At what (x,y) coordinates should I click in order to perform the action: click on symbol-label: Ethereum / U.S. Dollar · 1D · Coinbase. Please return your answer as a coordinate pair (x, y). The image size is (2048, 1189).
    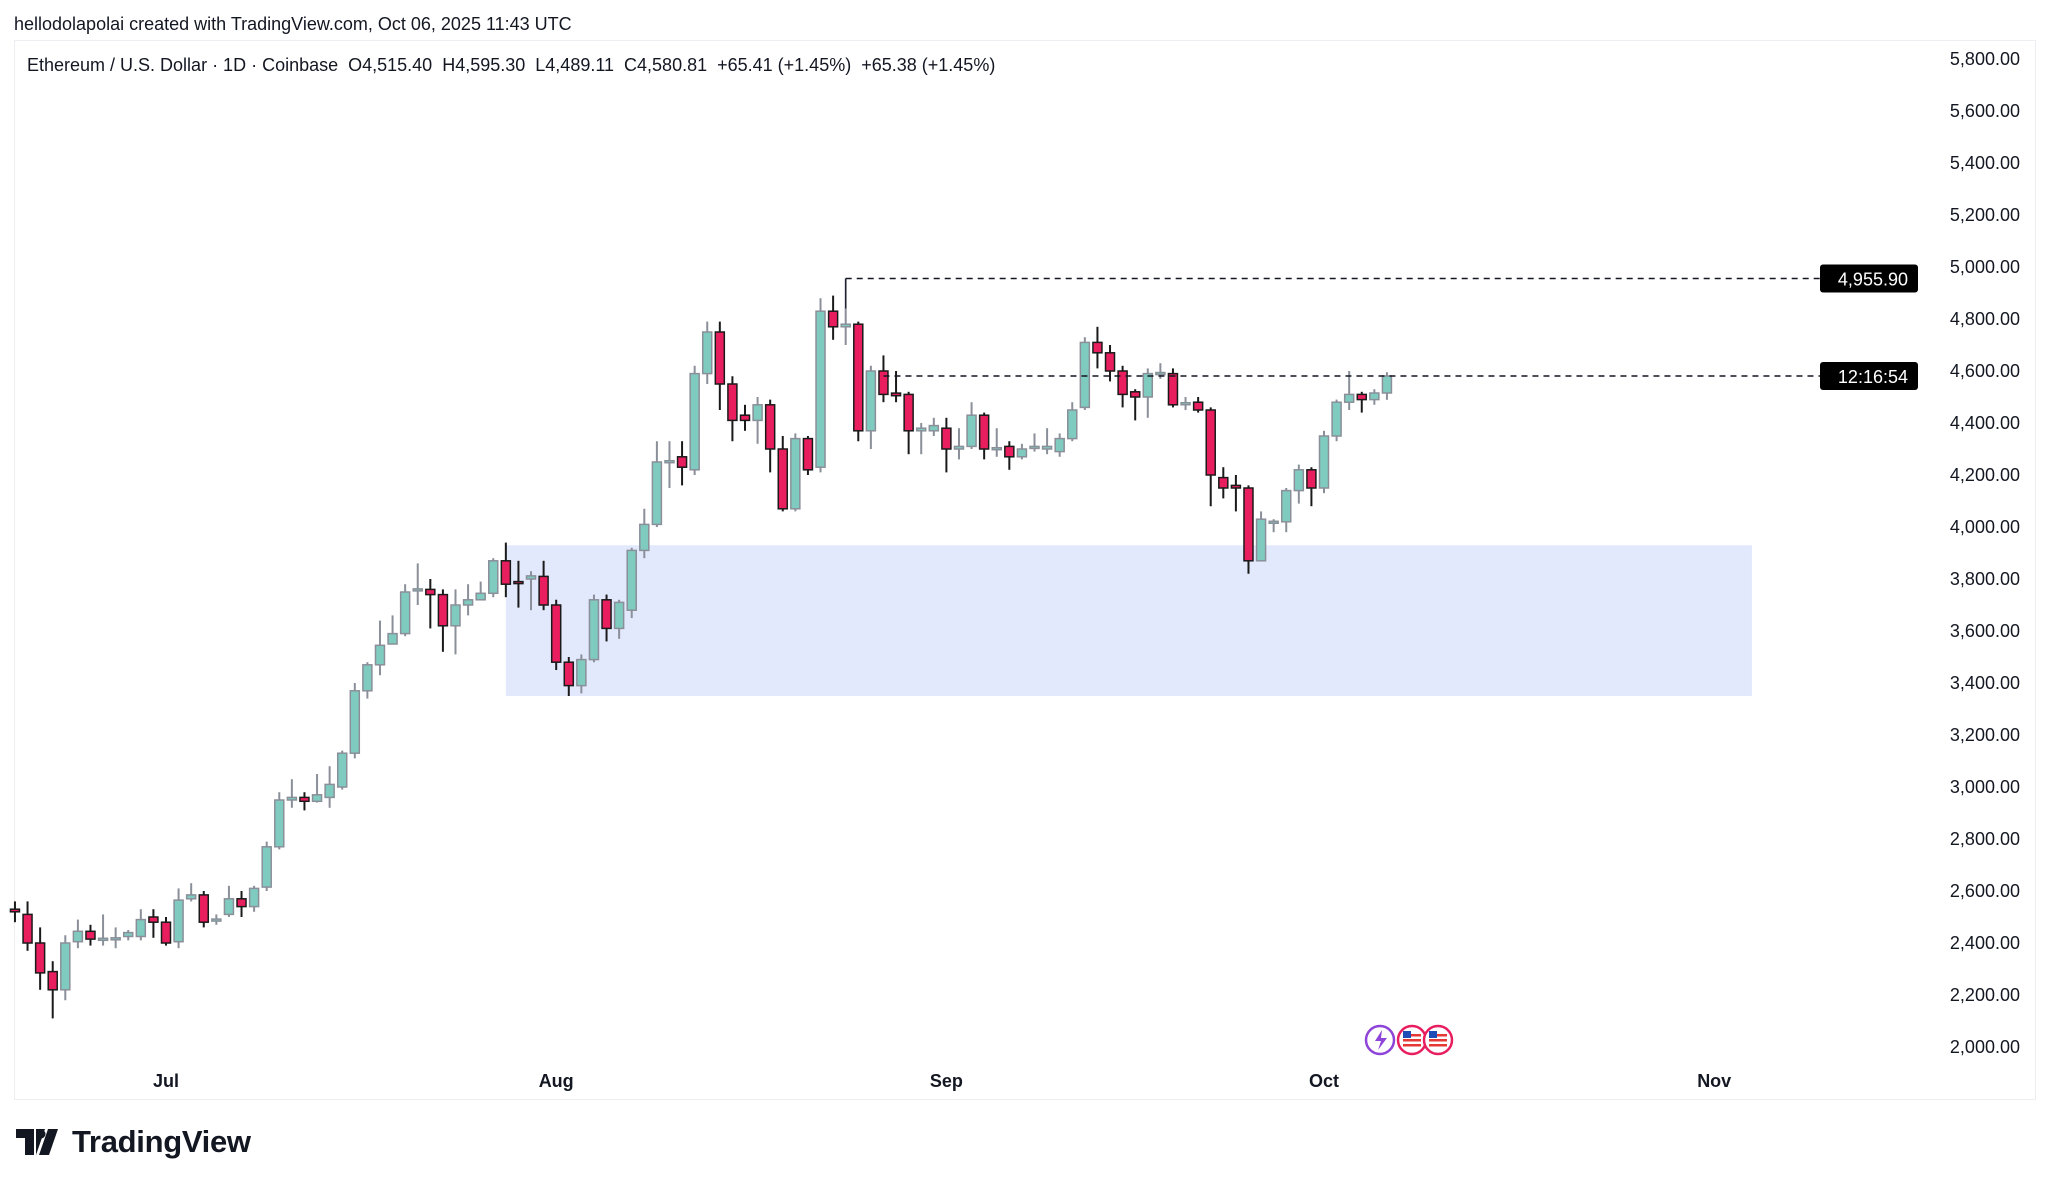
    Looking at the image, I should click on (183, 65).